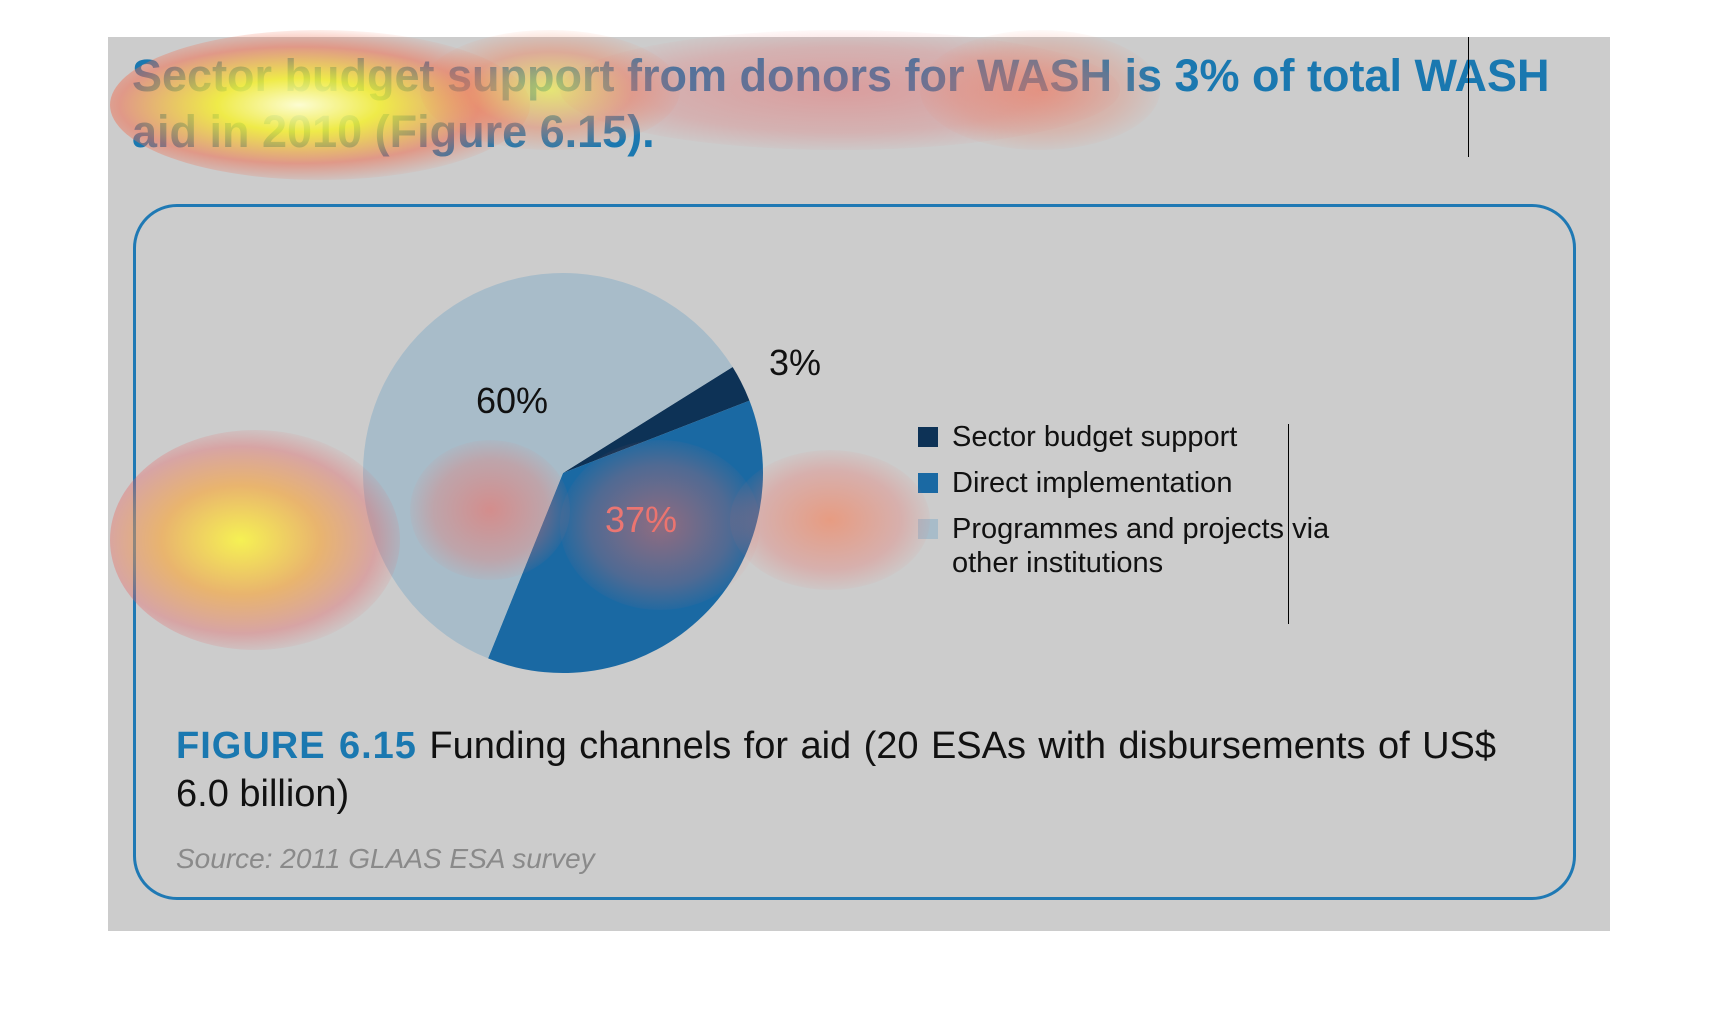 The image size is (1710, 1020). I want to click on pie-data-label: 3%, so click(795, 362).